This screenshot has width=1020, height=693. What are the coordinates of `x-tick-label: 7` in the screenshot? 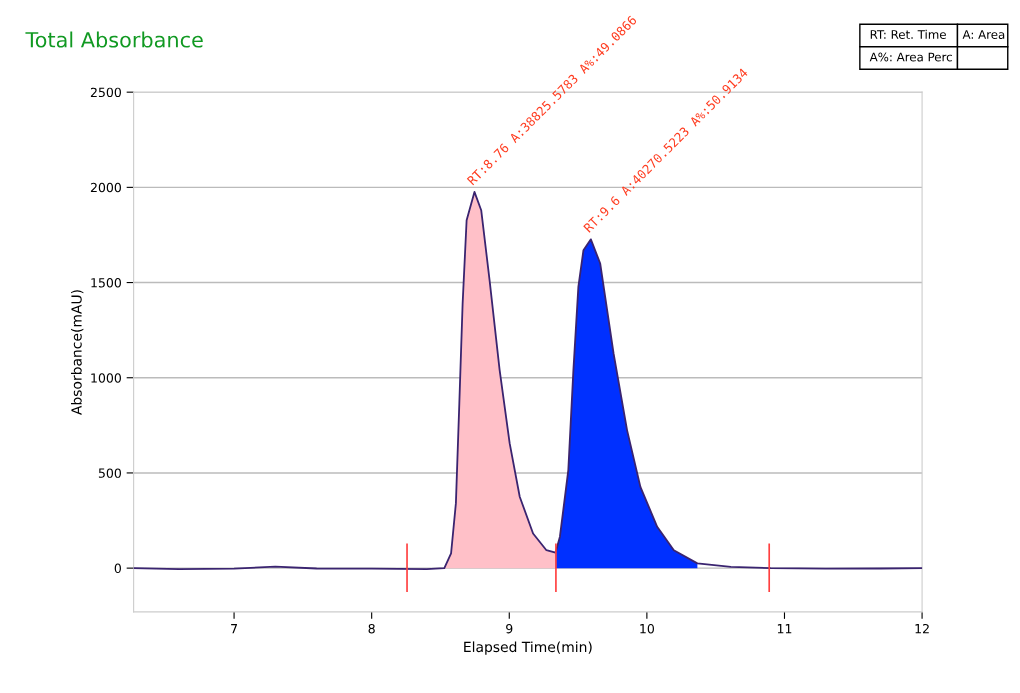 It's located at (234, 629).